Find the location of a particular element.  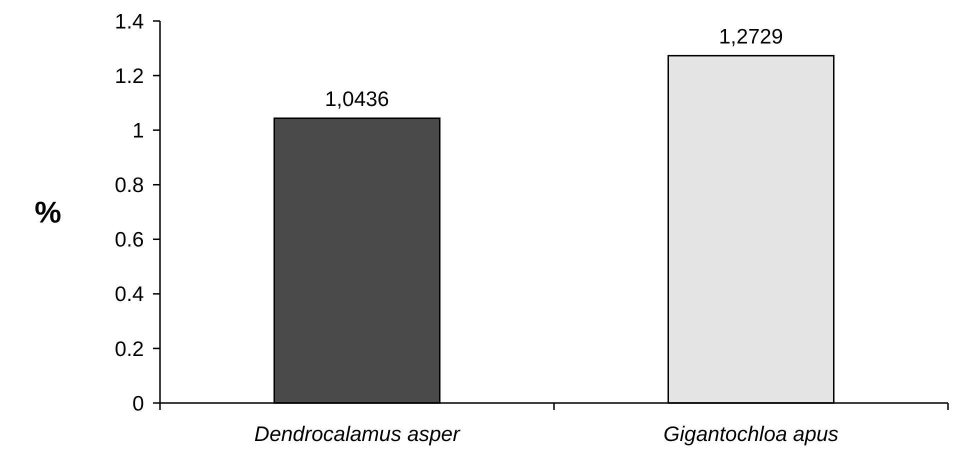

y-tick-label: 0.2 is located at coordinates (129, 349).